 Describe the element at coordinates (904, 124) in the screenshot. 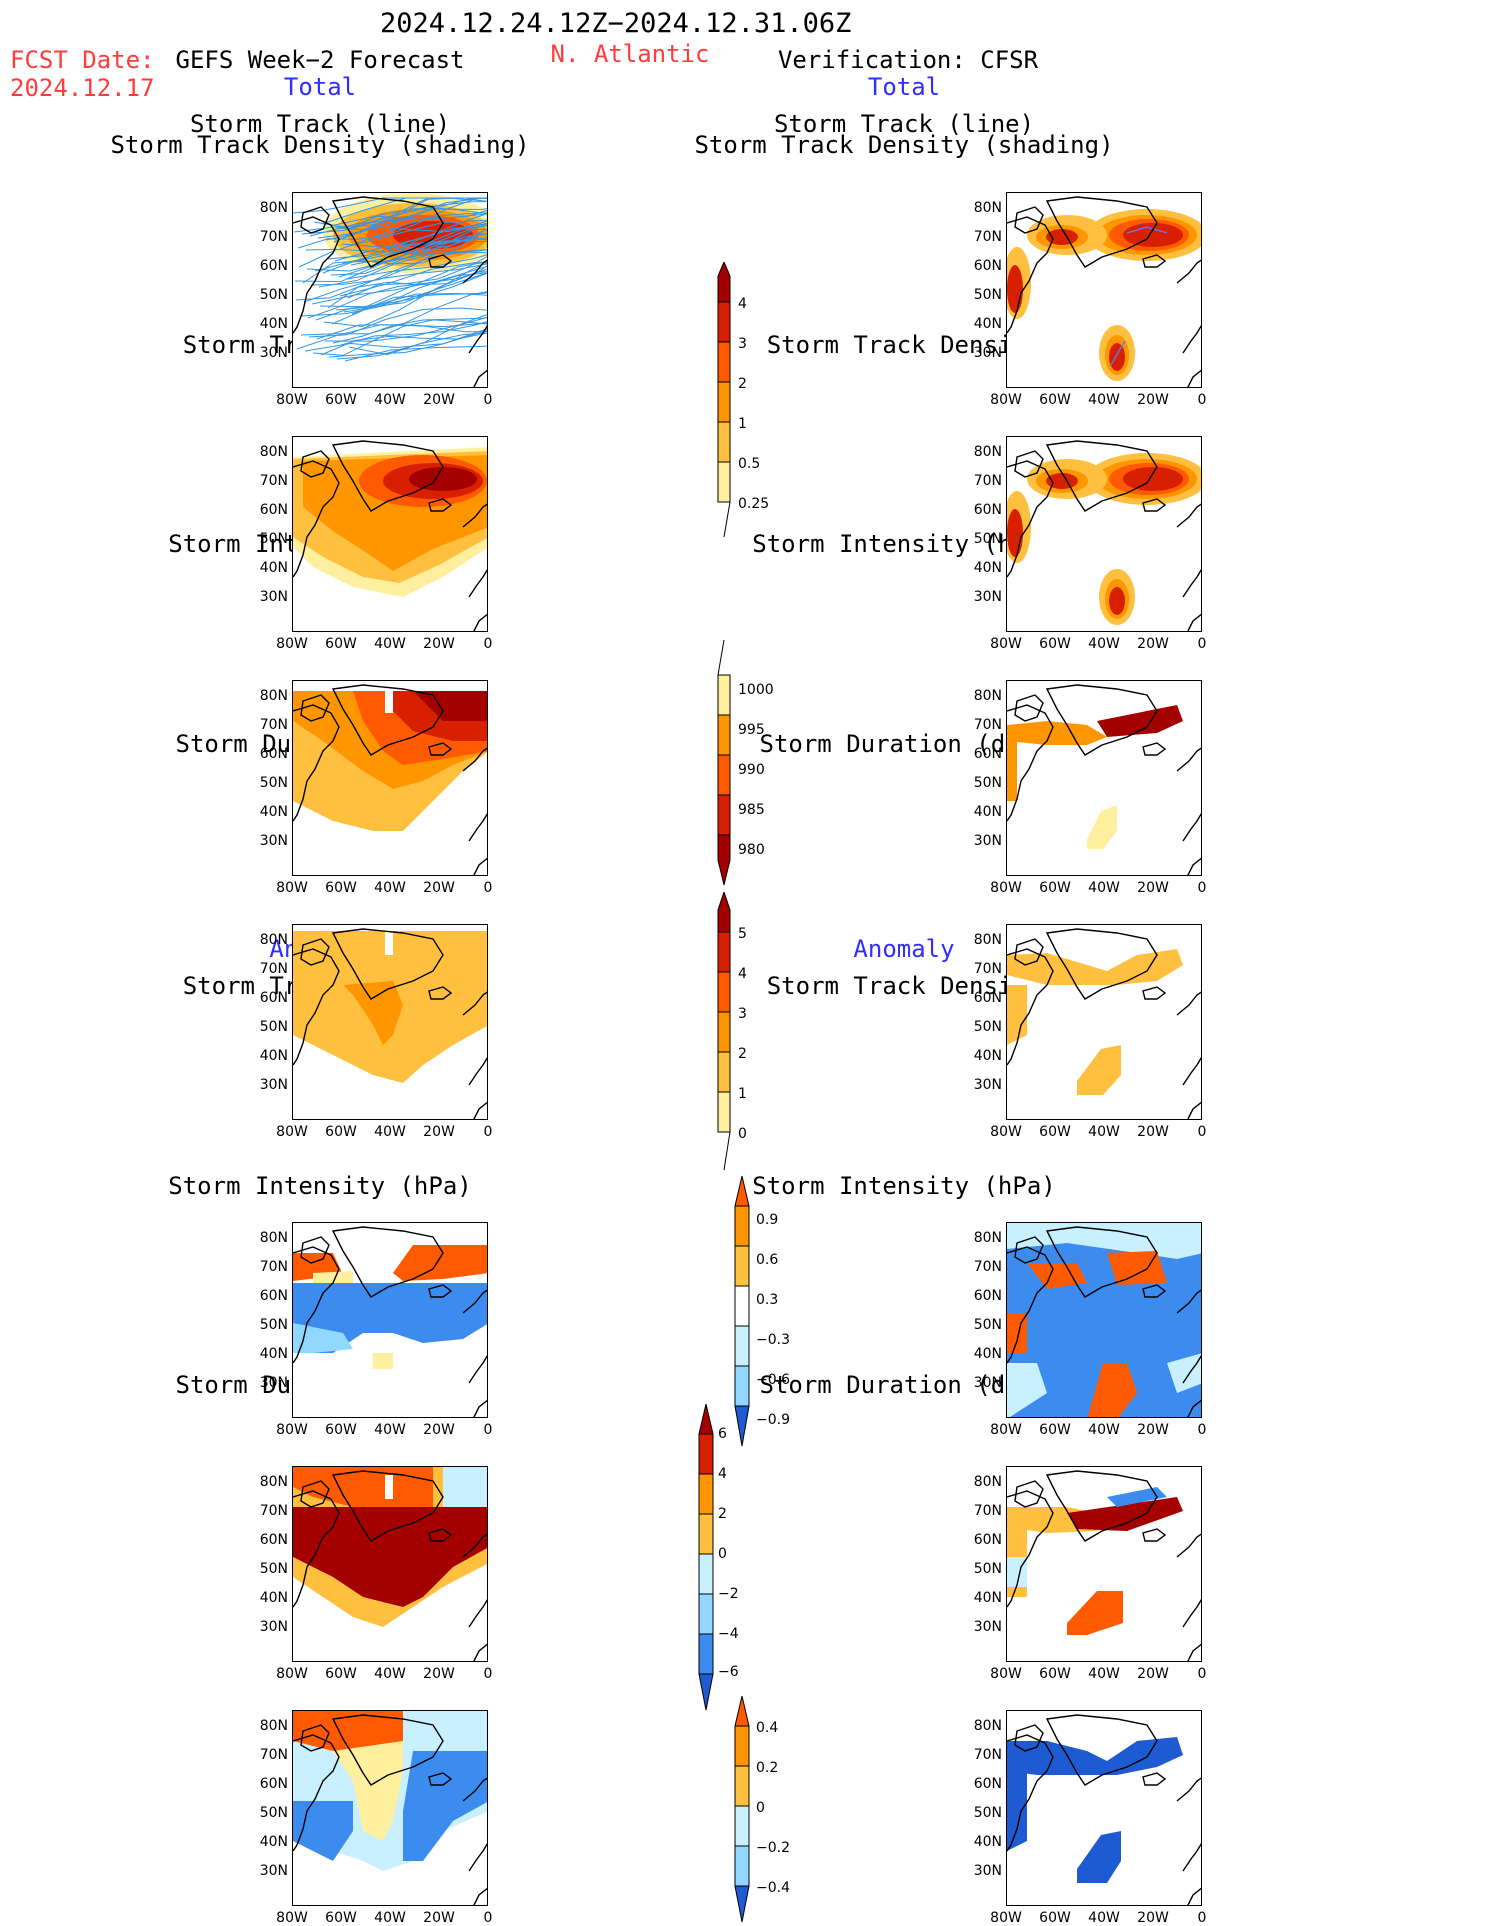

I see `title-track-line-right: Storm Track (line)` at that location.